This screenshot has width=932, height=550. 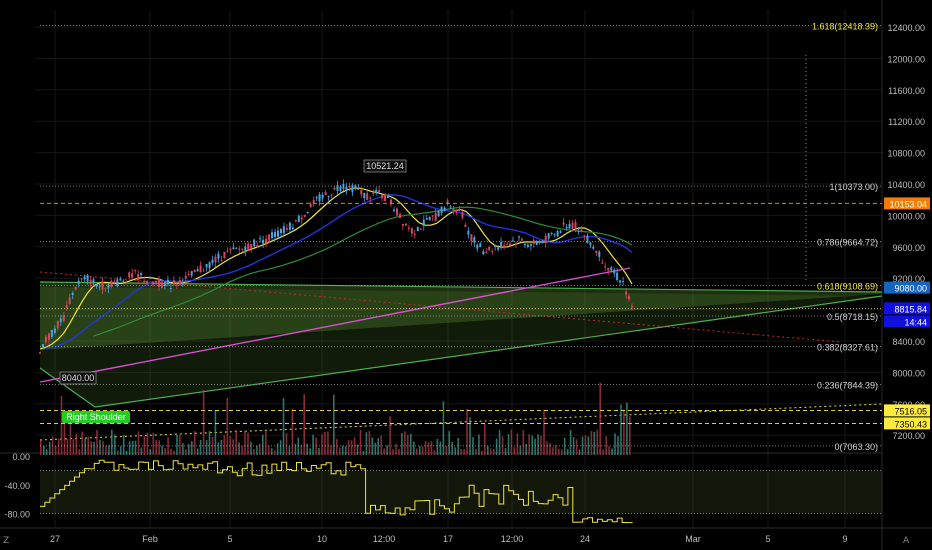 What do you see at coordinates (852, 317) in the screenshot?
I see `fib-label: 0.5(8718.15)` at bounding box center [852, 317].